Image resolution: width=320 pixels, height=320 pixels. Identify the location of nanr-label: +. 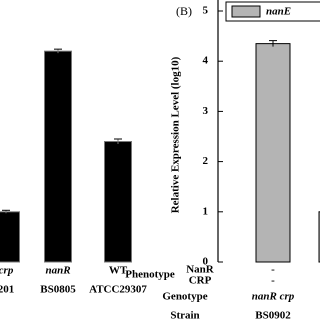
(118, 241).